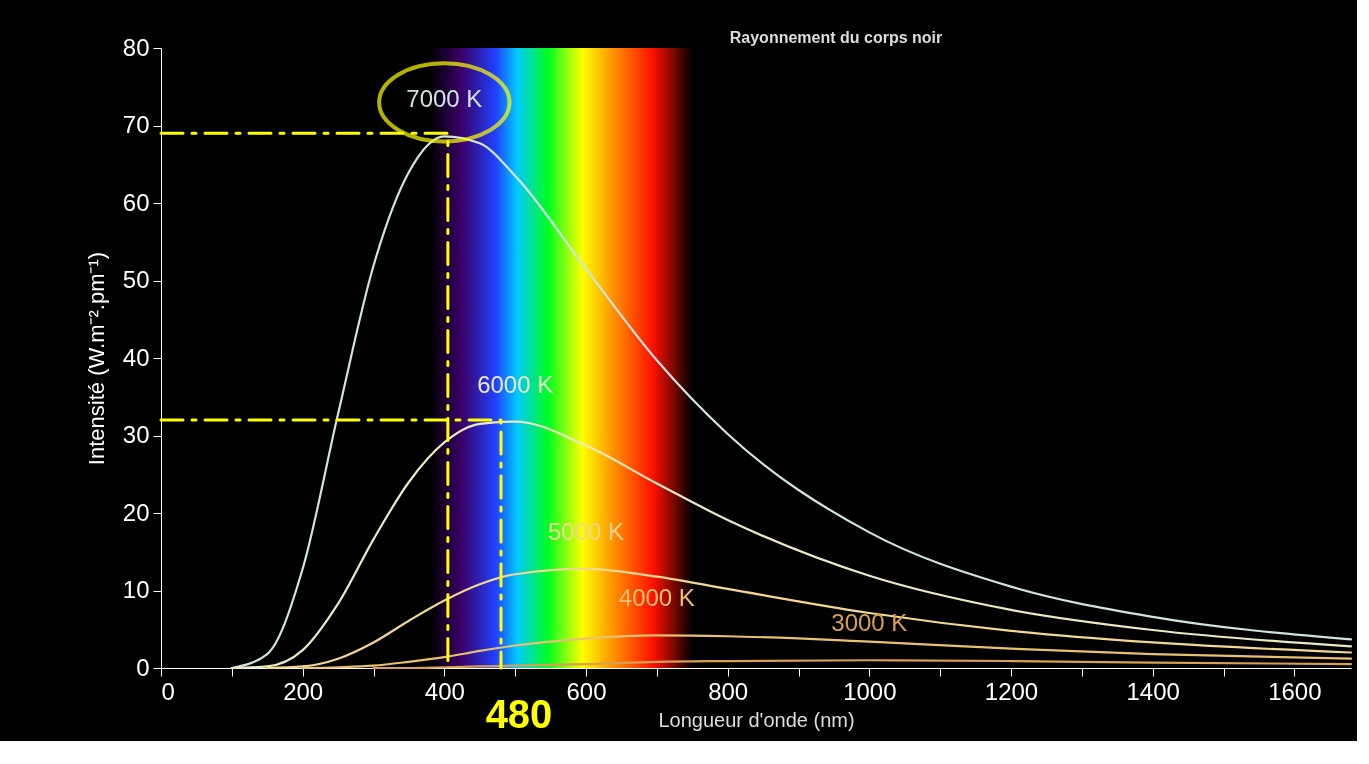 The height and width of the screenshot is (764, 1369). I want to click on x-tick-label: 600, so click(586, 691).